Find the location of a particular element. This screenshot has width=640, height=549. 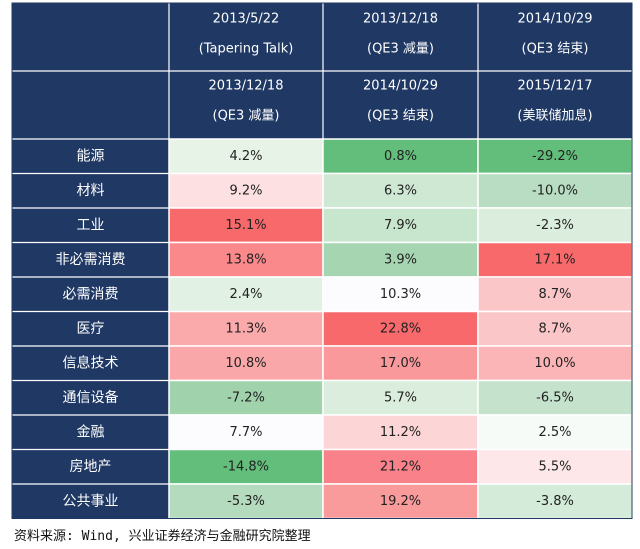

cell-value-label: 17.1% is located at coordinates (554, 259).